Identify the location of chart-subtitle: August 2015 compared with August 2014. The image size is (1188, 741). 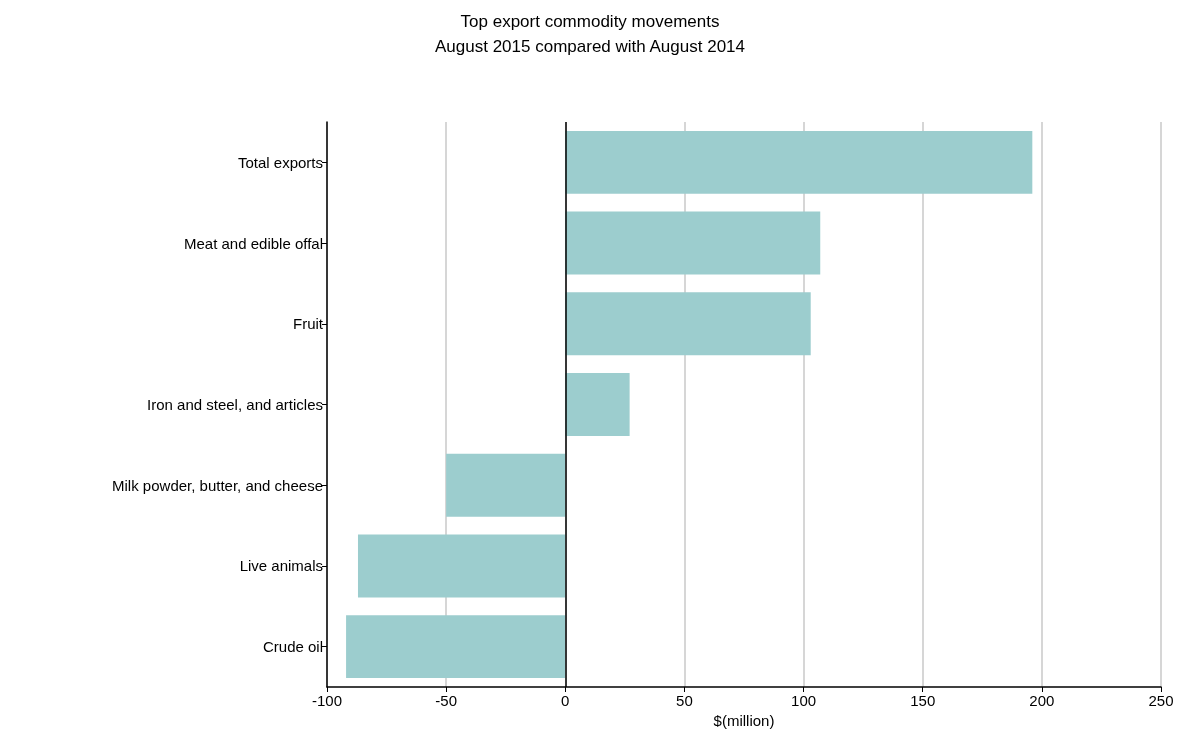
(590, 46).